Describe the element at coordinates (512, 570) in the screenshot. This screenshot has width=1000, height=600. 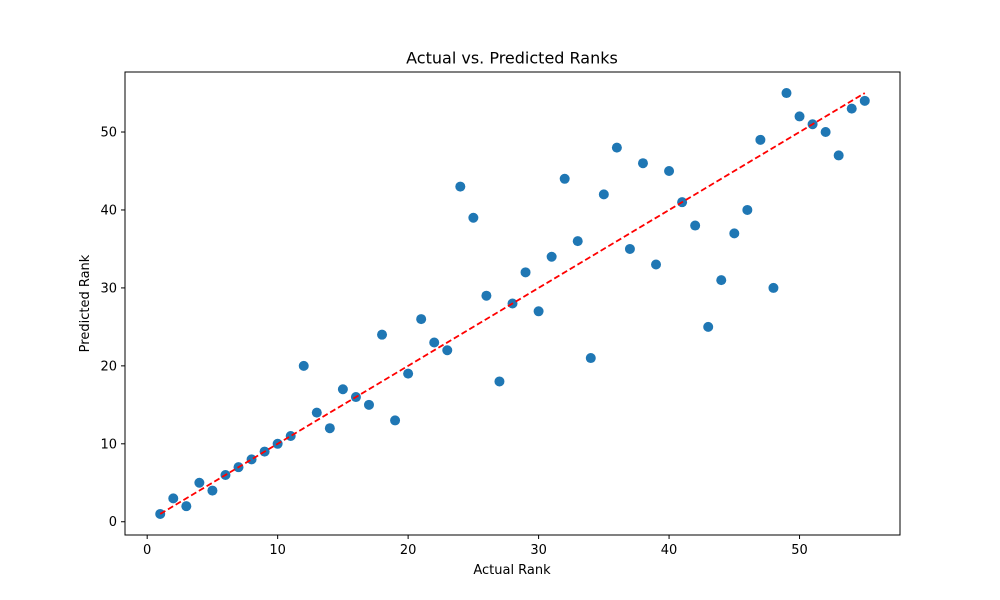
I see `x-axis-label: Actual Rank` at that location.